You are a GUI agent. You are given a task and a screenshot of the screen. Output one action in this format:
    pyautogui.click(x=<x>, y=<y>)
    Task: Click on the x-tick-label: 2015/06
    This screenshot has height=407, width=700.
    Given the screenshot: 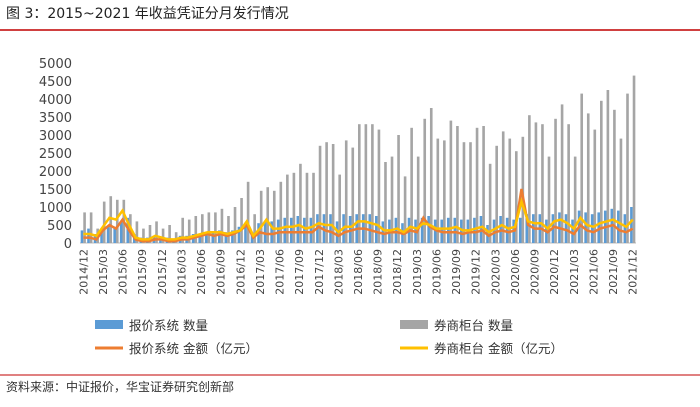 What is the action you would take?
    pyautogui.click(x=123, y=272)
    